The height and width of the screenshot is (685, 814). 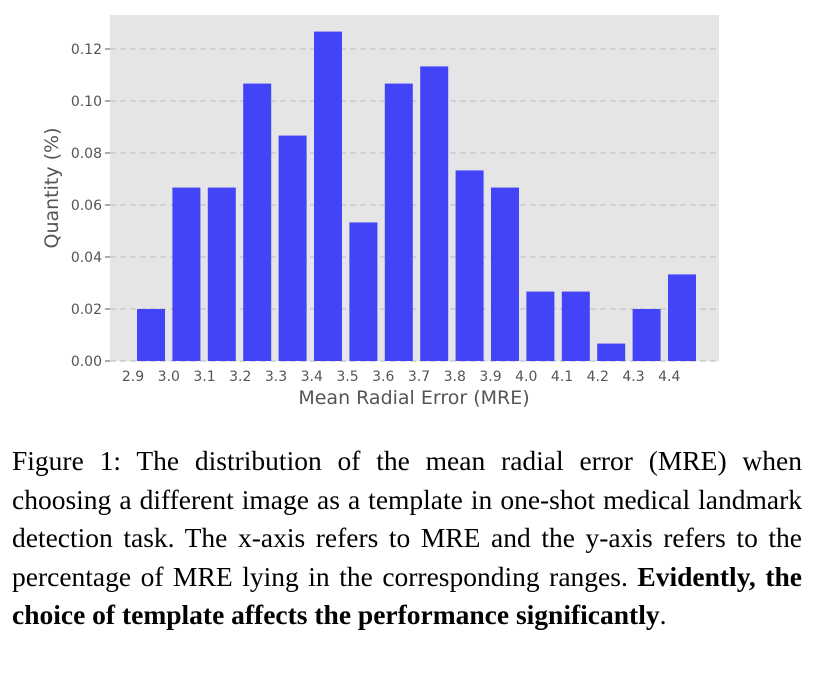 I want to click on x-axis-label: Mean Radial Error (MRE), so click(x=413, y=398).